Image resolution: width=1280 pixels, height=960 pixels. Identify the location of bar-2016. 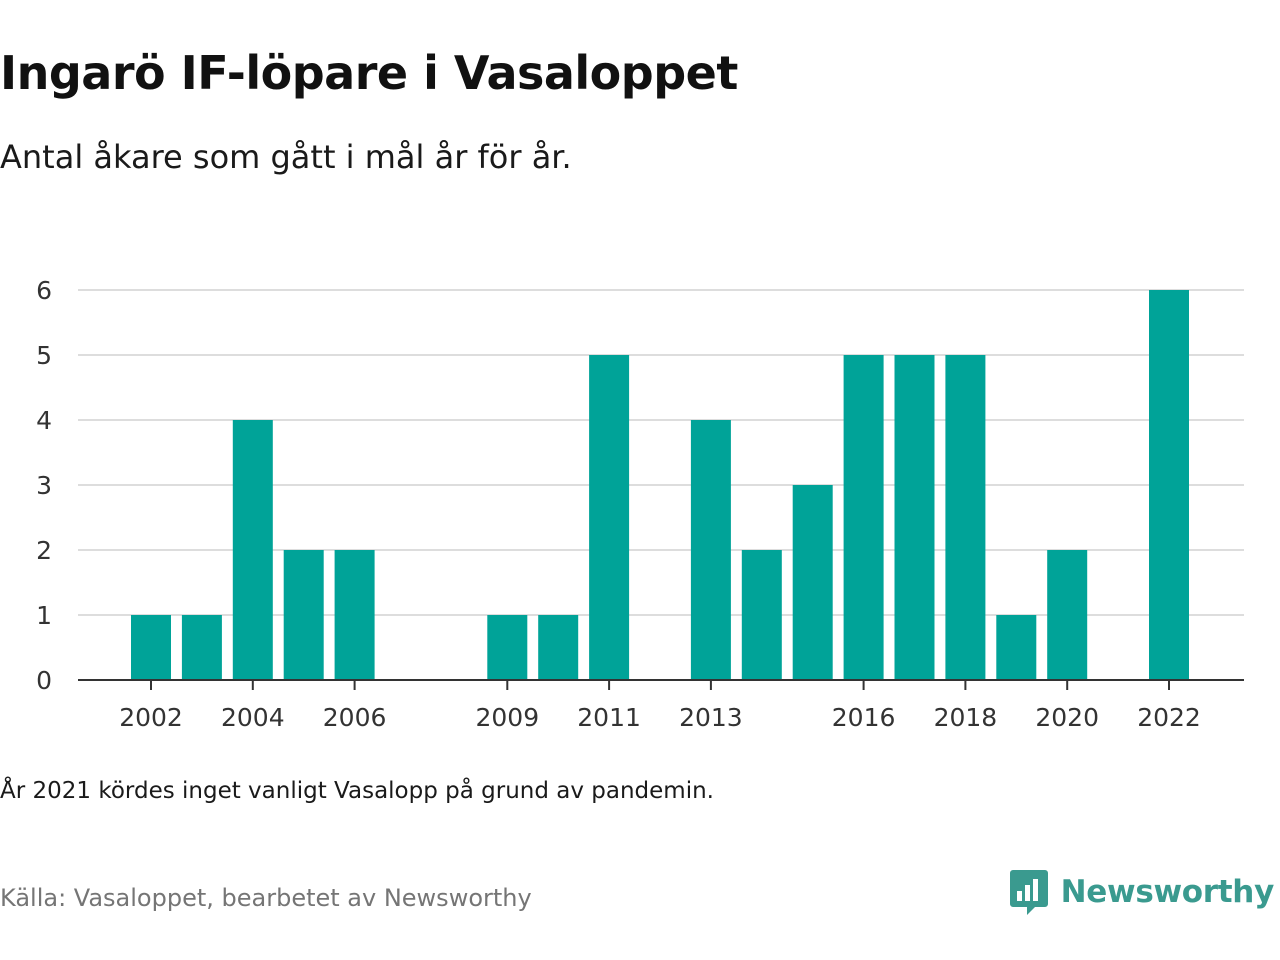
(863, 517).